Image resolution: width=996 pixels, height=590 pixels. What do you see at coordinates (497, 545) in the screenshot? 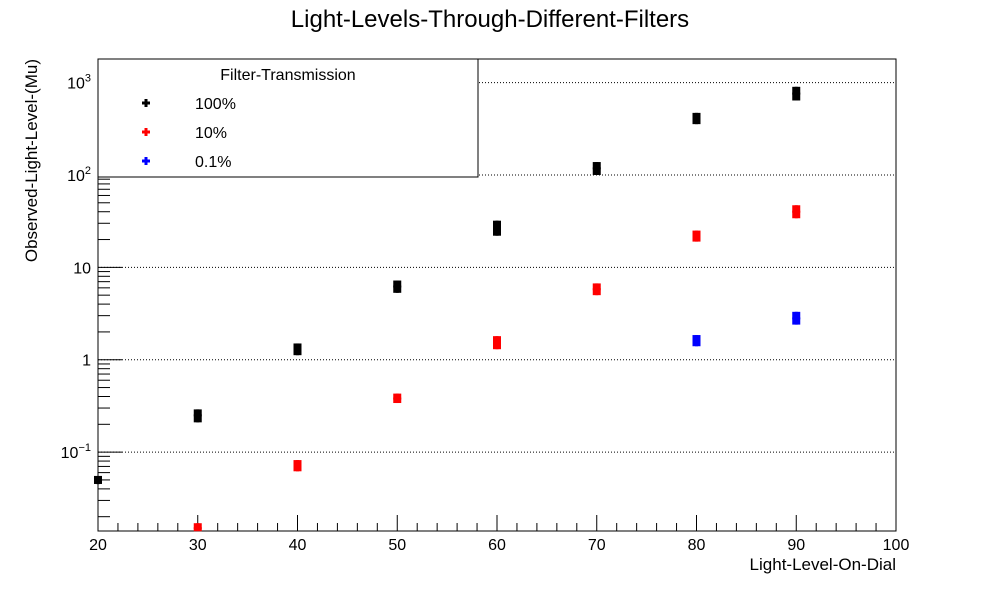
I see `x-tick-label: 60` at bounding box center [497, 545].